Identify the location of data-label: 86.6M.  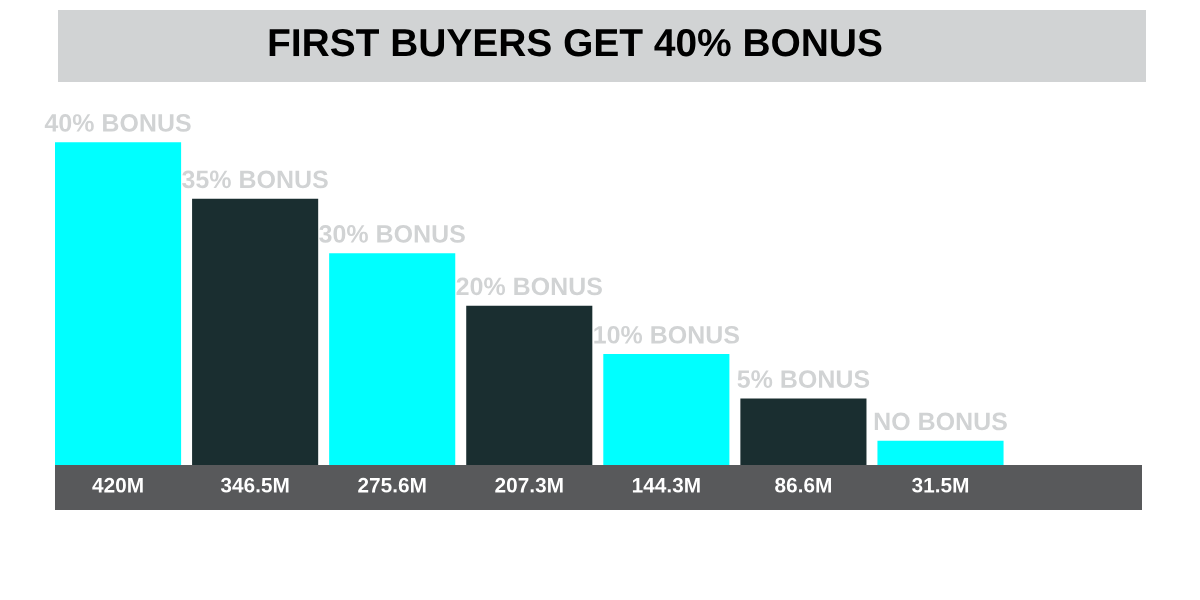
(803, 485).